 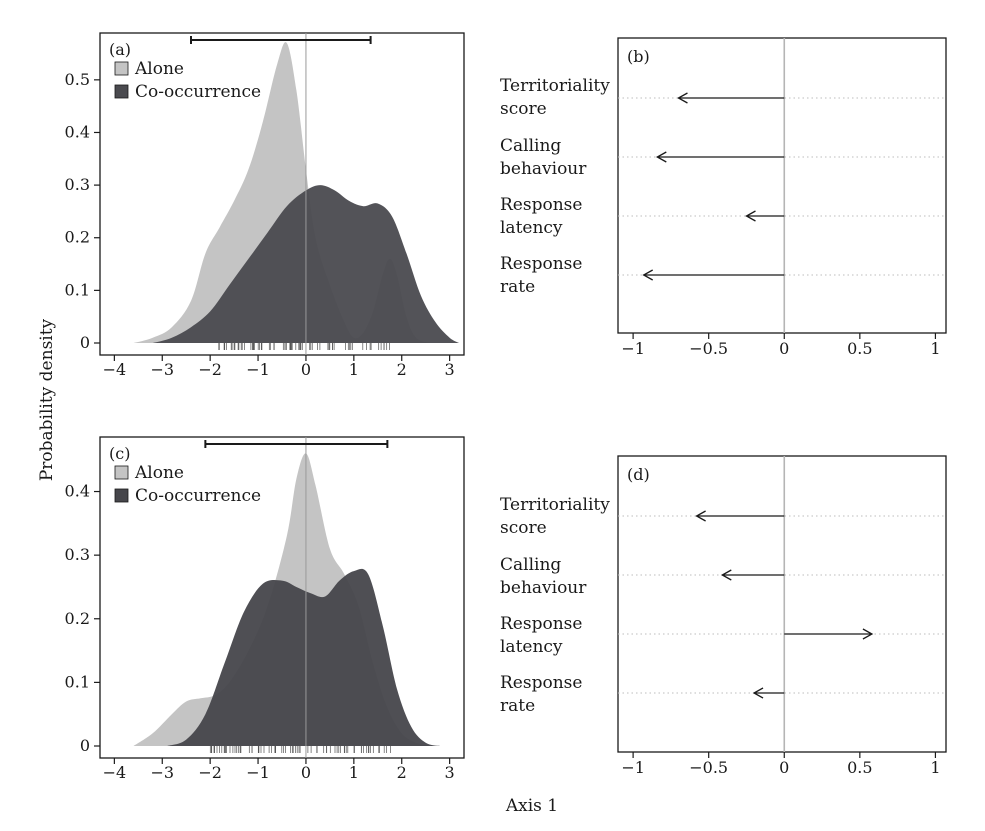 I want to click on panel-label: (c), so click(x=119, y=453).